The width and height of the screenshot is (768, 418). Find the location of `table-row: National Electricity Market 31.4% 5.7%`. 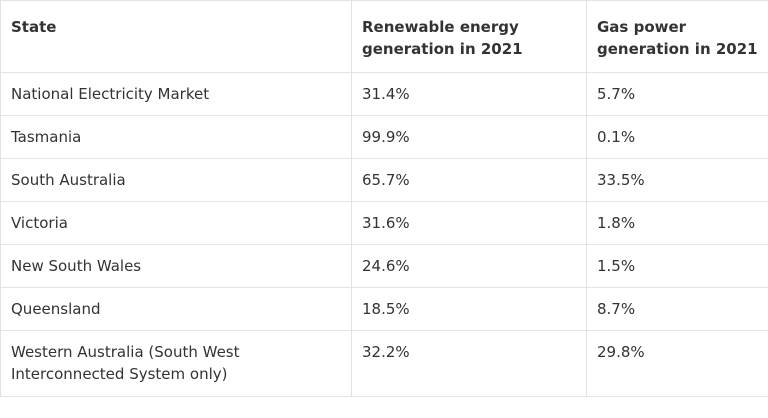

table-row: National Electricity Market 31.4% 5.7% is located at coordinates (384, 94).